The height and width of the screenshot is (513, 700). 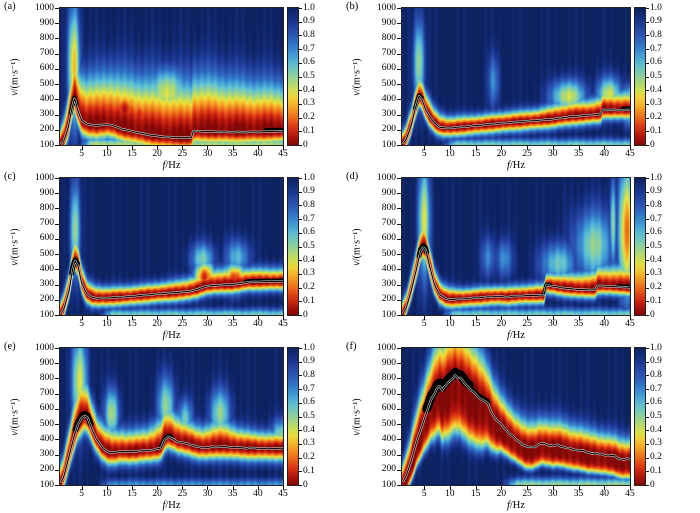 I want to click on colorbar-tick-label: 0, so click(x=652, y=484).